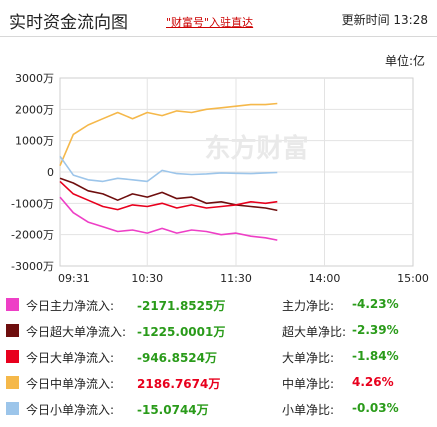 The image size is (437, 427). Describe the element at coordinates (210, 22) in the screenshot. I see `promo-link: "财富号"入驻直达` at that location.